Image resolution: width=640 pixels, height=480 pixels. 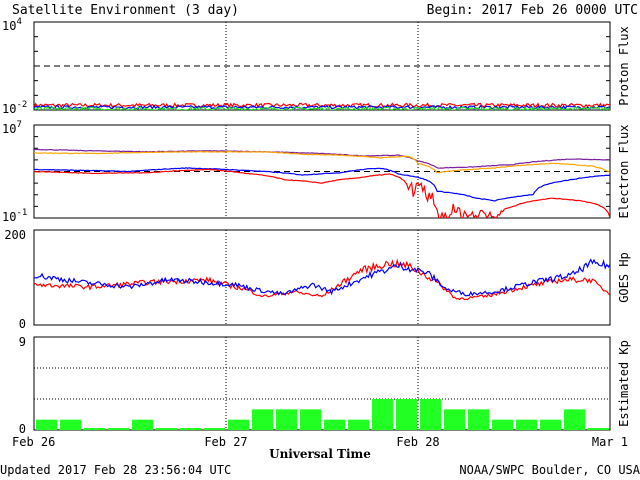 What do you see at coordinates (125, 10) in the screenshot?
I see `chart-title: Satellite Environment (3 day)` at bounding box center [125, 10].